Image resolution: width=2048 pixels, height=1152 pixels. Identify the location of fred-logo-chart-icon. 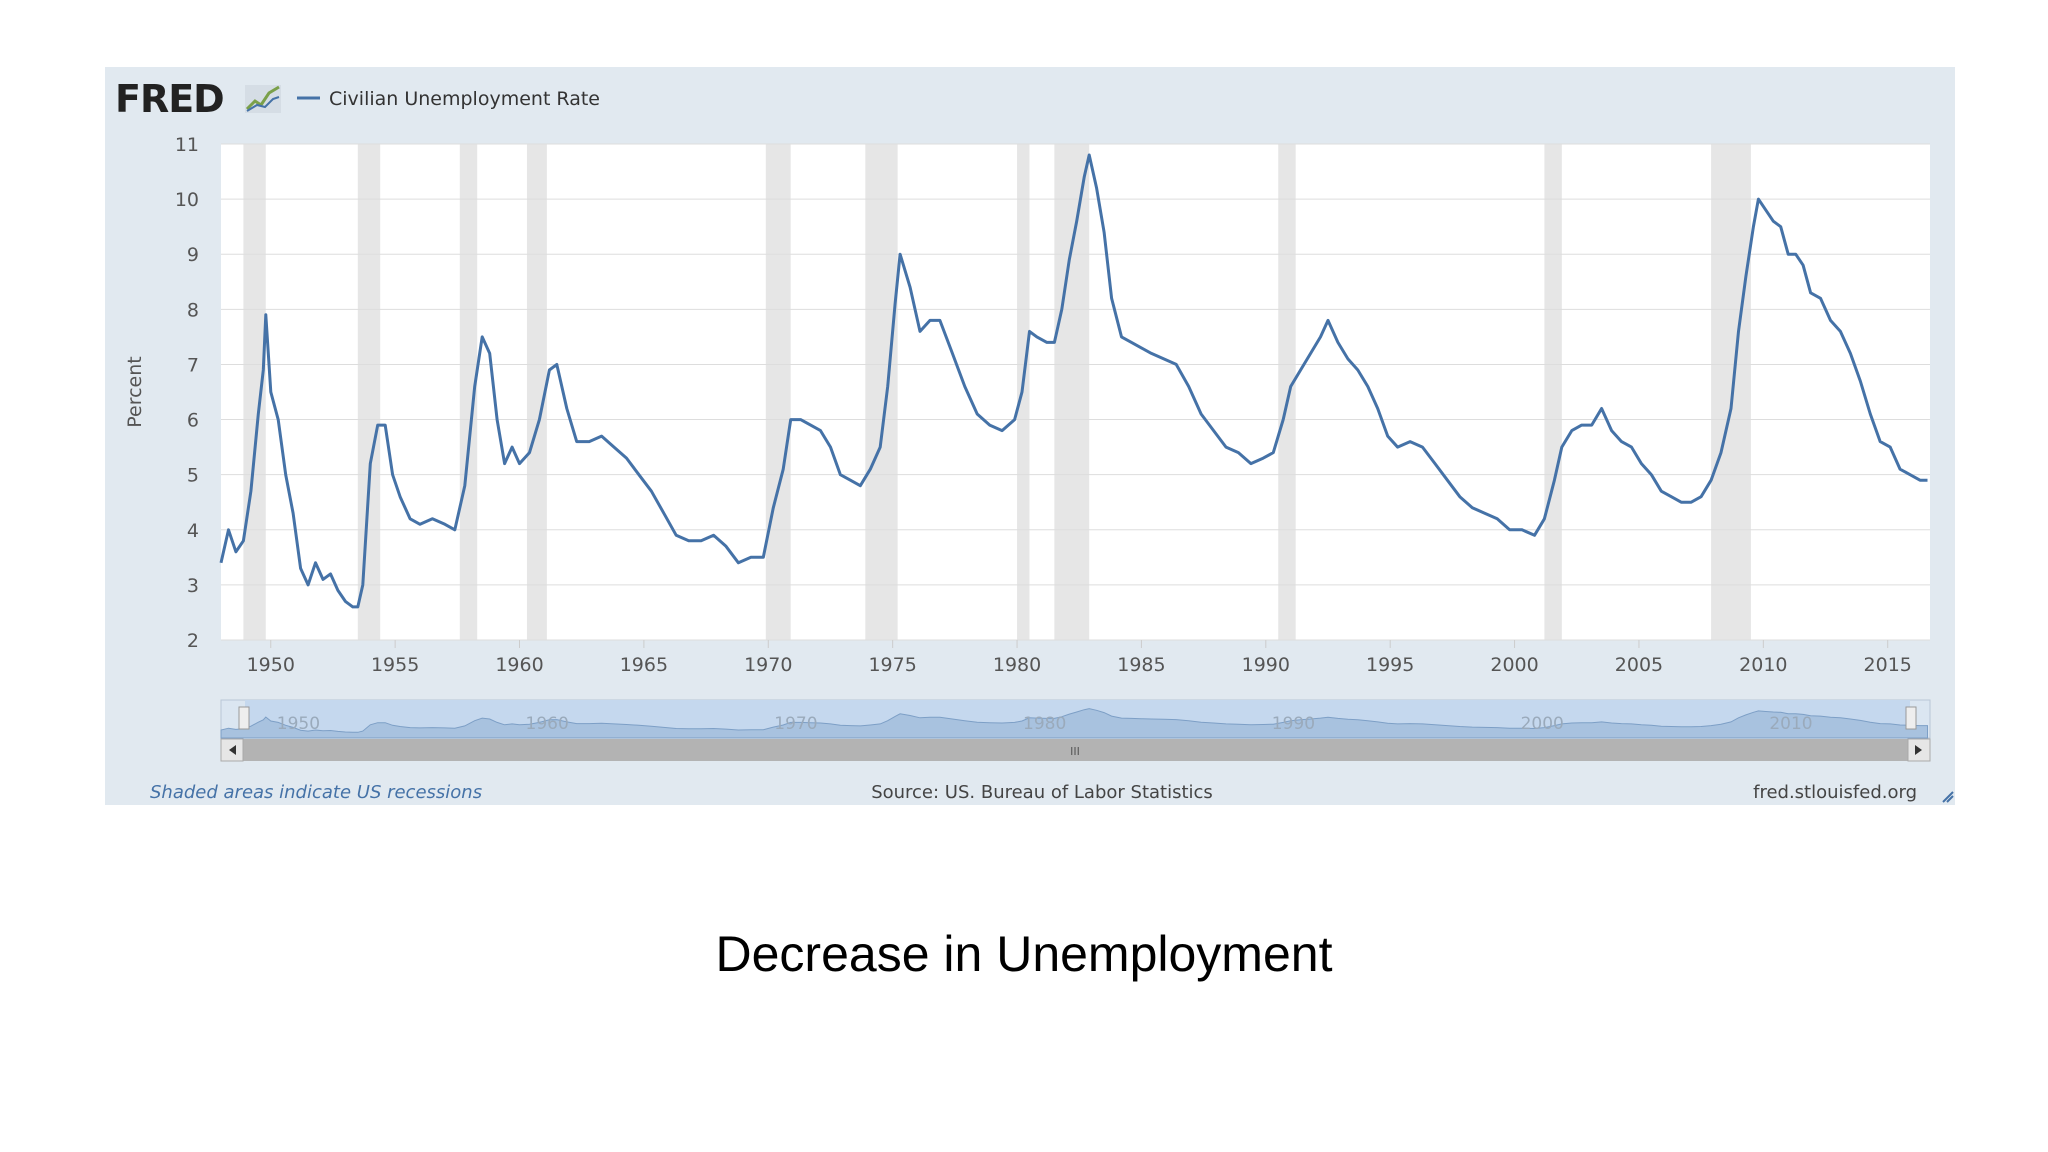
(263, 99).